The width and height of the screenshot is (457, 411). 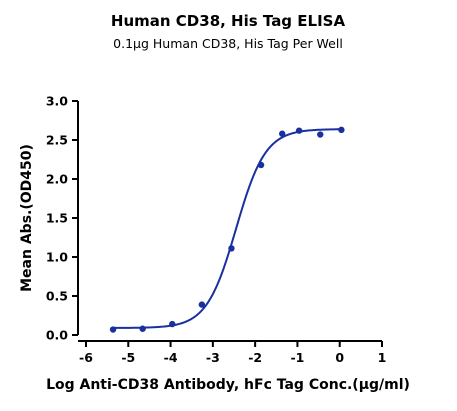 I want to click on x-tick-label: 0, so click(x=339, y=357).